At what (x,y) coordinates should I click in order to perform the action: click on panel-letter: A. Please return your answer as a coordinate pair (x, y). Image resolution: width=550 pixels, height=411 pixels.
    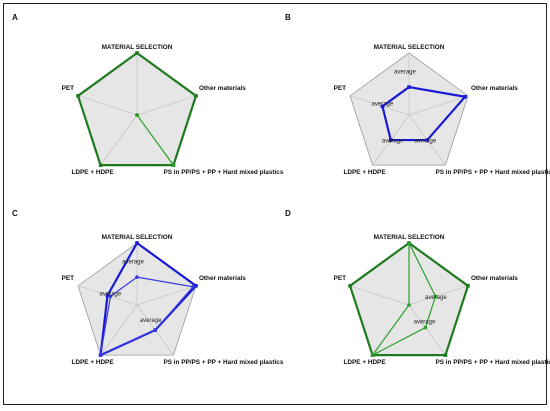
    Looking at the image, I should click on (15, 17).